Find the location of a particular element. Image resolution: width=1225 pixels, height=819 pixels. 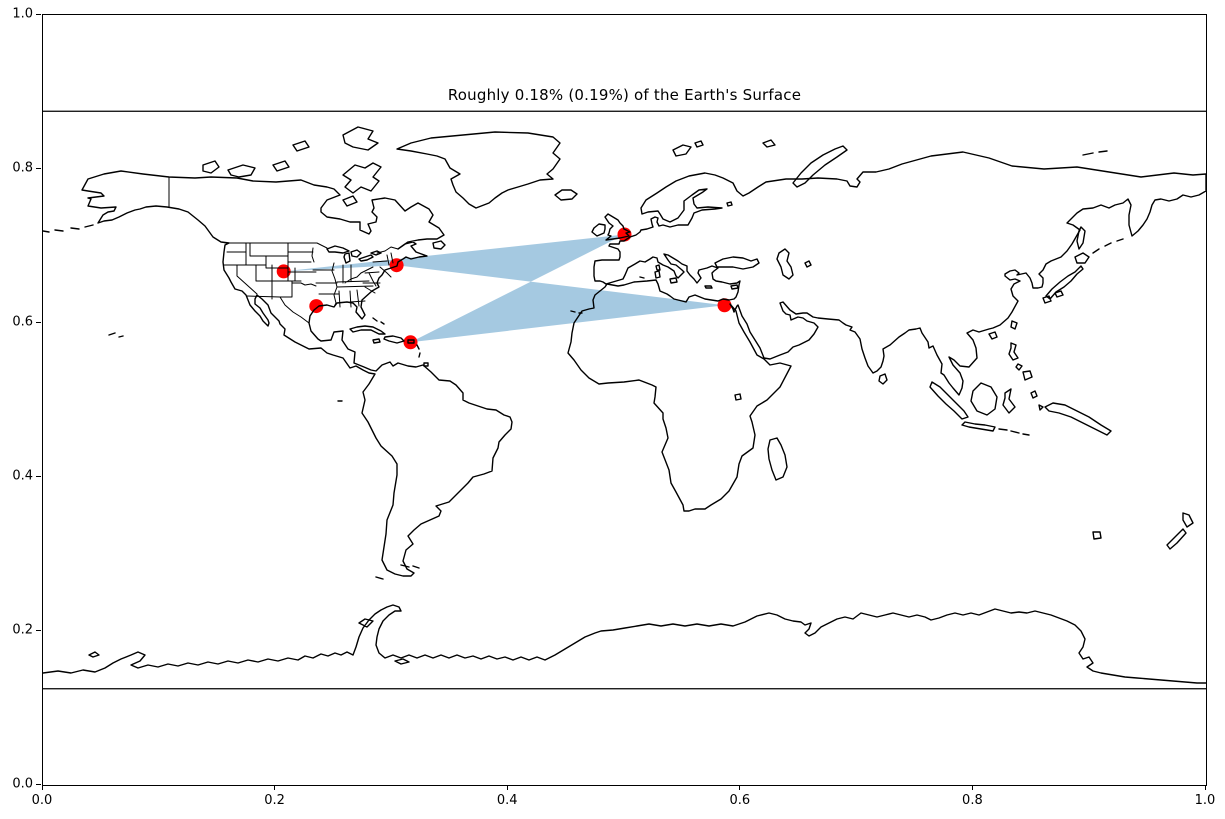

x-tick-label: 0.6 is located at coordinates (740, 800).